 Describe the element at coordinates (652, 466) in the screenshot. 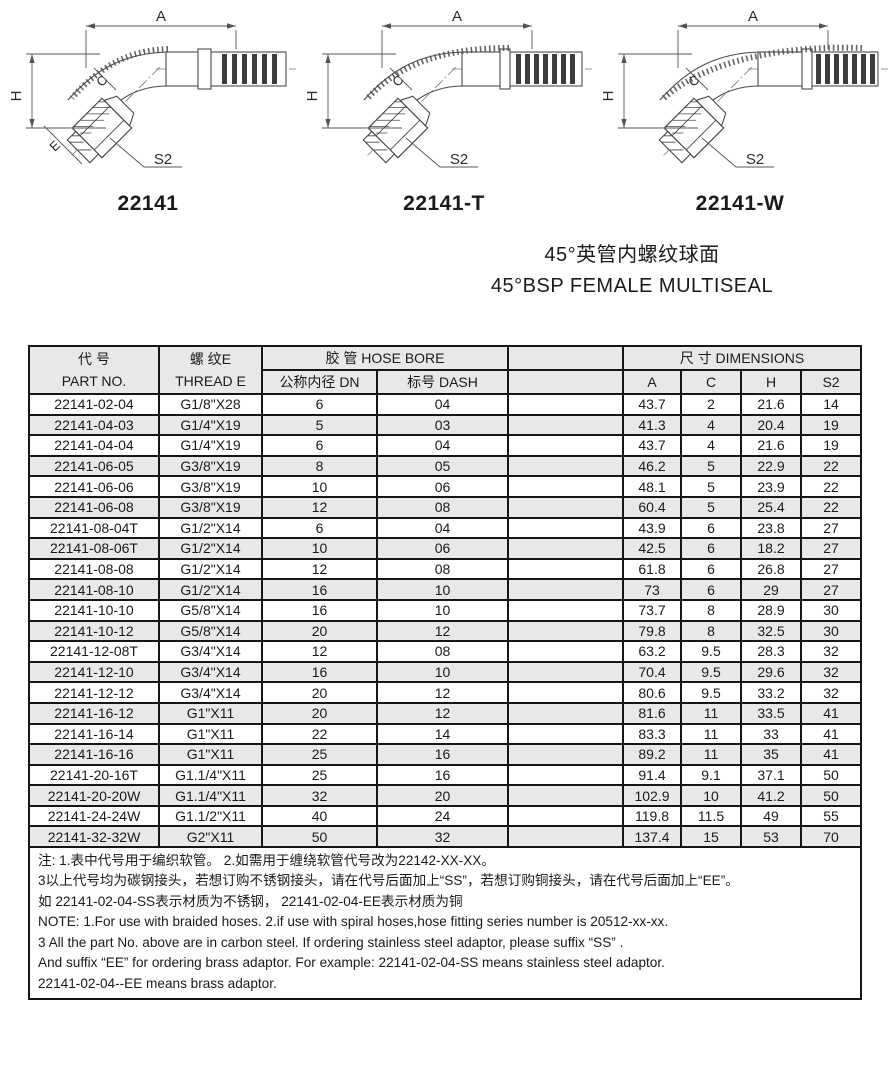

I see `cell: 46.2` at that location.